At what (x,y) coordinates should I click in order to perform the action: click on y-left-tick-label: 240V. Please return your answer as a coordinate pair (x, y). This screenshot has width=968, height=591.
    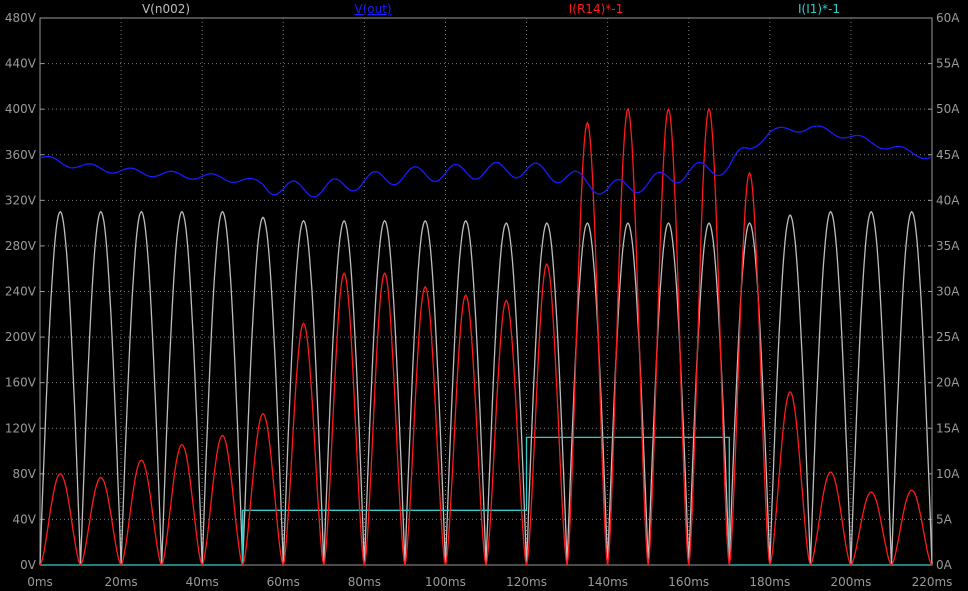
    Looking at the image, I should click on (21, 292).